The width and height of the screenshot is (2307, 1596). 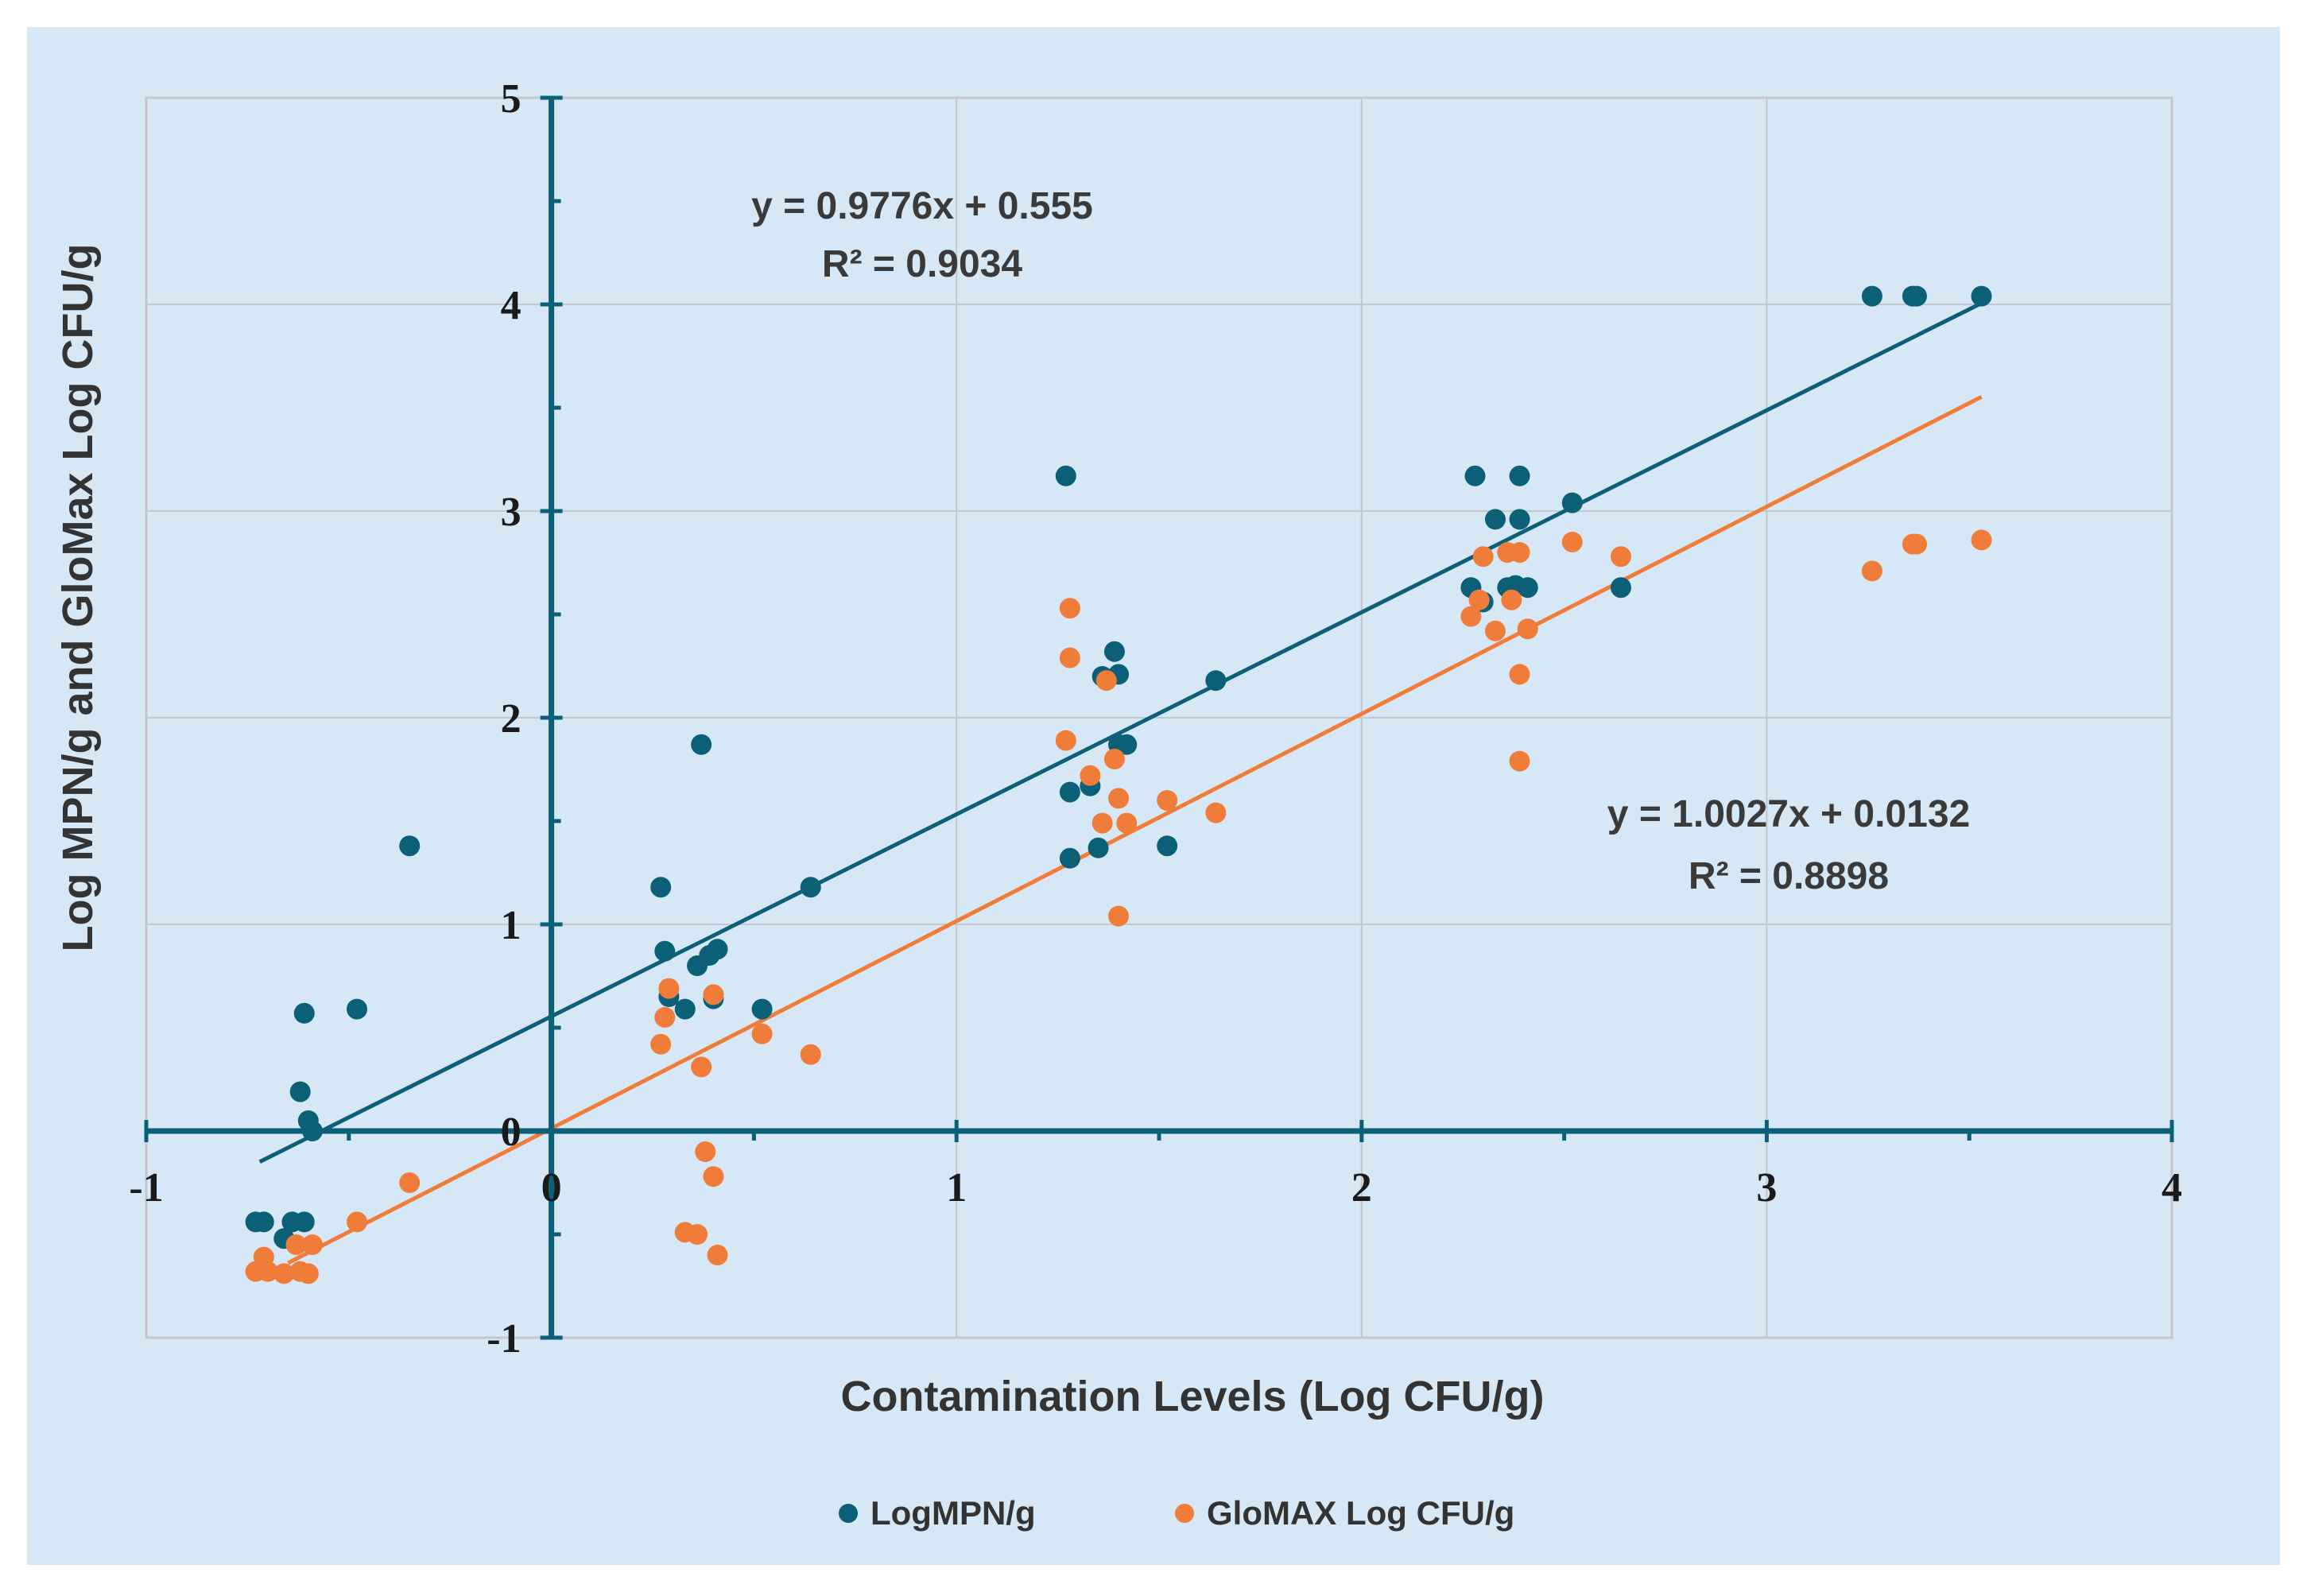 What do you see at coordinates (511, 512) in the screenshot?
I see `y-tick-label: 3` at bounding box center [511, 512].